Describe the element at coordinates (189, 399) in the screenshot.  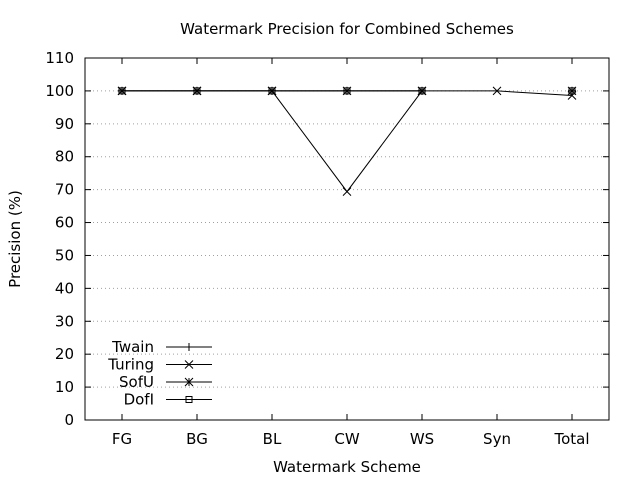
I see `legend-marker-dofi` at that location.